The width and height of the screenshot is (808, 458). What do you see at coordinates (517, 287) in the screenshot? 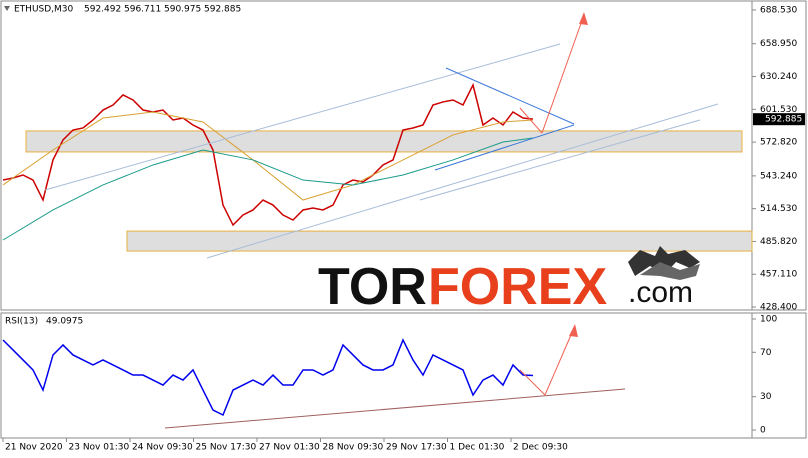
I see `logo-text: FOREX` at bounding box center [517, 287].